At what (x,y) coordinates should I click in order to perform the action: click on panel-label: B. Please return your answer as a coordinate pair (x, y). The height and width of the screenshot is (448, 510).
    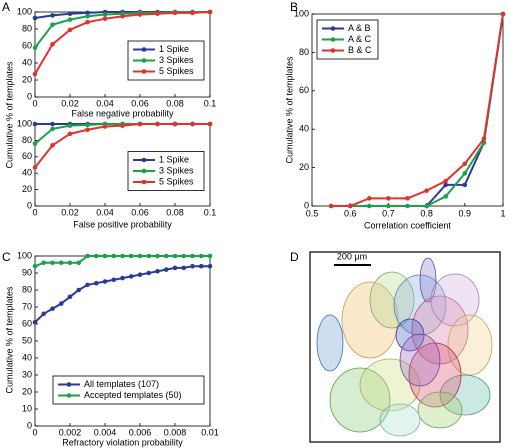
    Looking at the image, I should click on (294, 7).